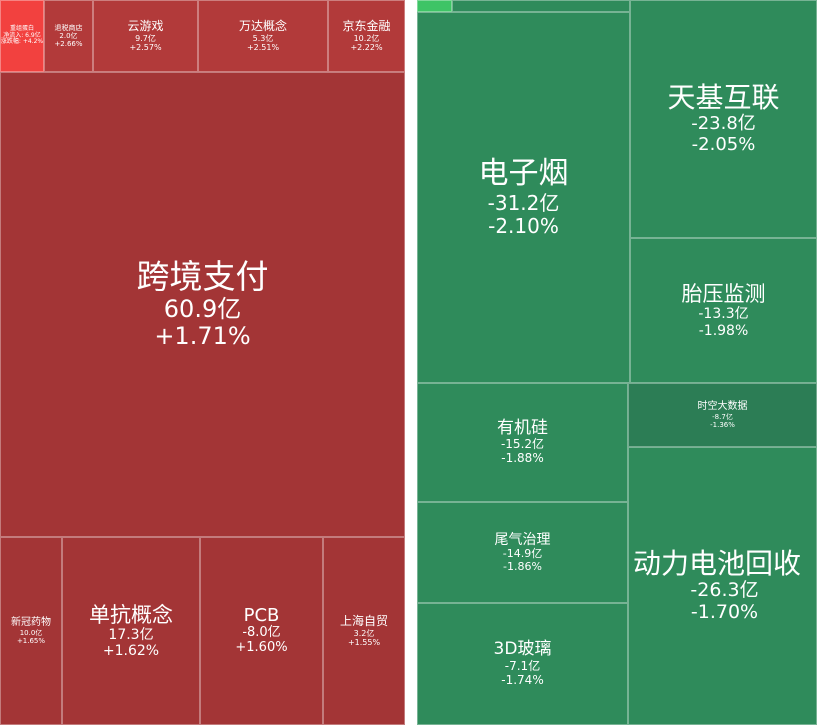  I want to click on tile-amount: -23.8亿, so click(723, 124).